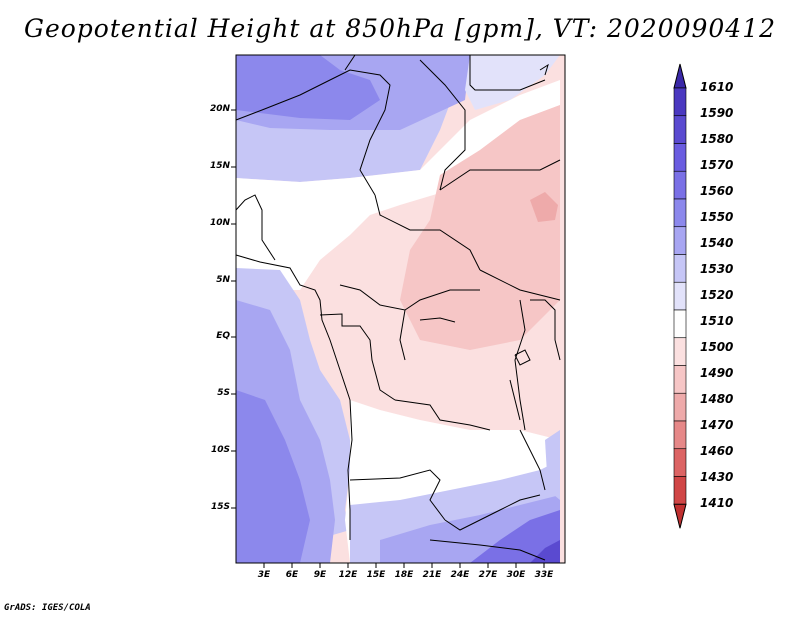  What do you see at coordinates (717, 425) in the screenshot?
I see `colorbar-label: 1470` at bounding box center [717, 425].